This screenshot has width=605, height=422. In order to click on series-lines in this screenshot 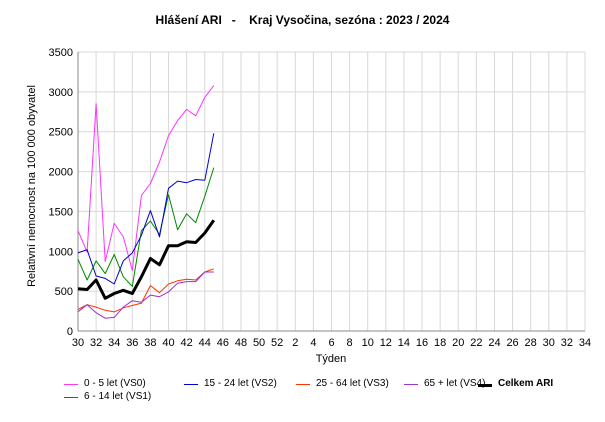, I will do `click(146, 202)`.